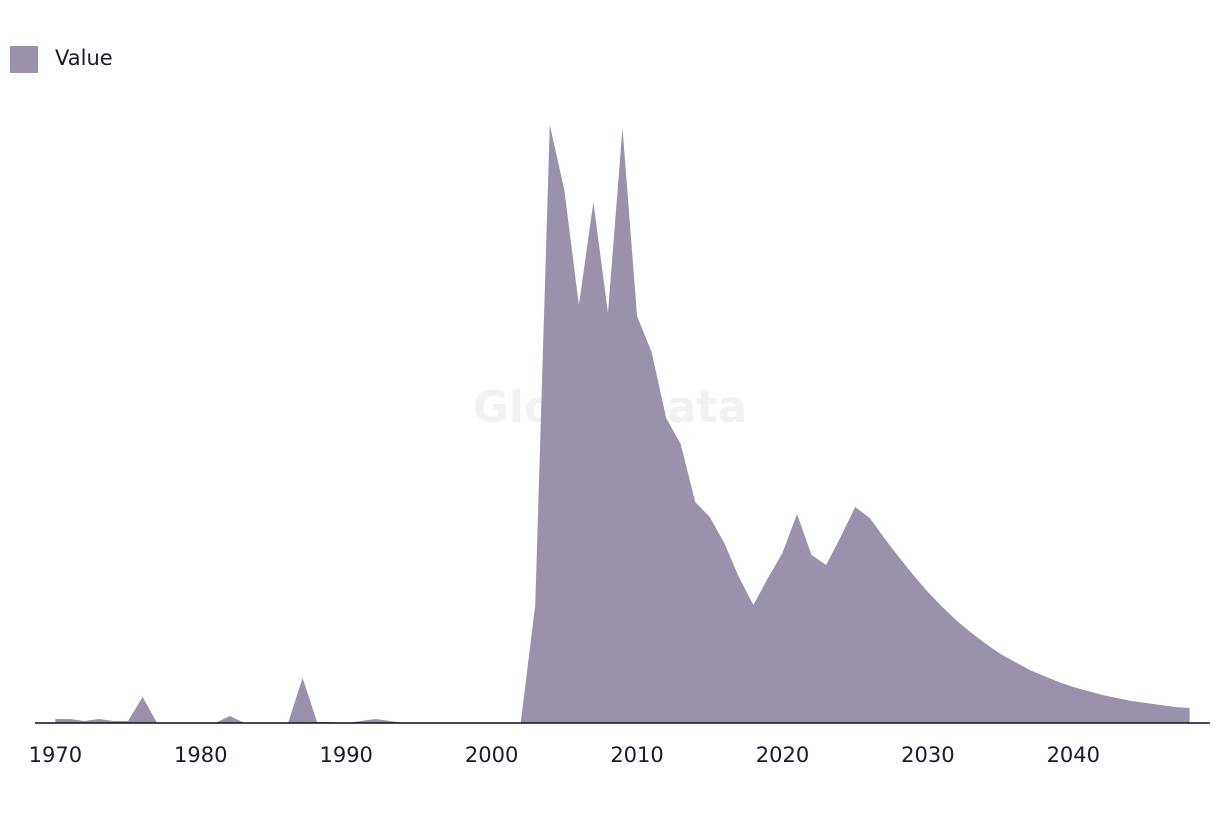 The image size is (1220, 816). I want to click on x-tick-label: 1980, so click(200, 755).